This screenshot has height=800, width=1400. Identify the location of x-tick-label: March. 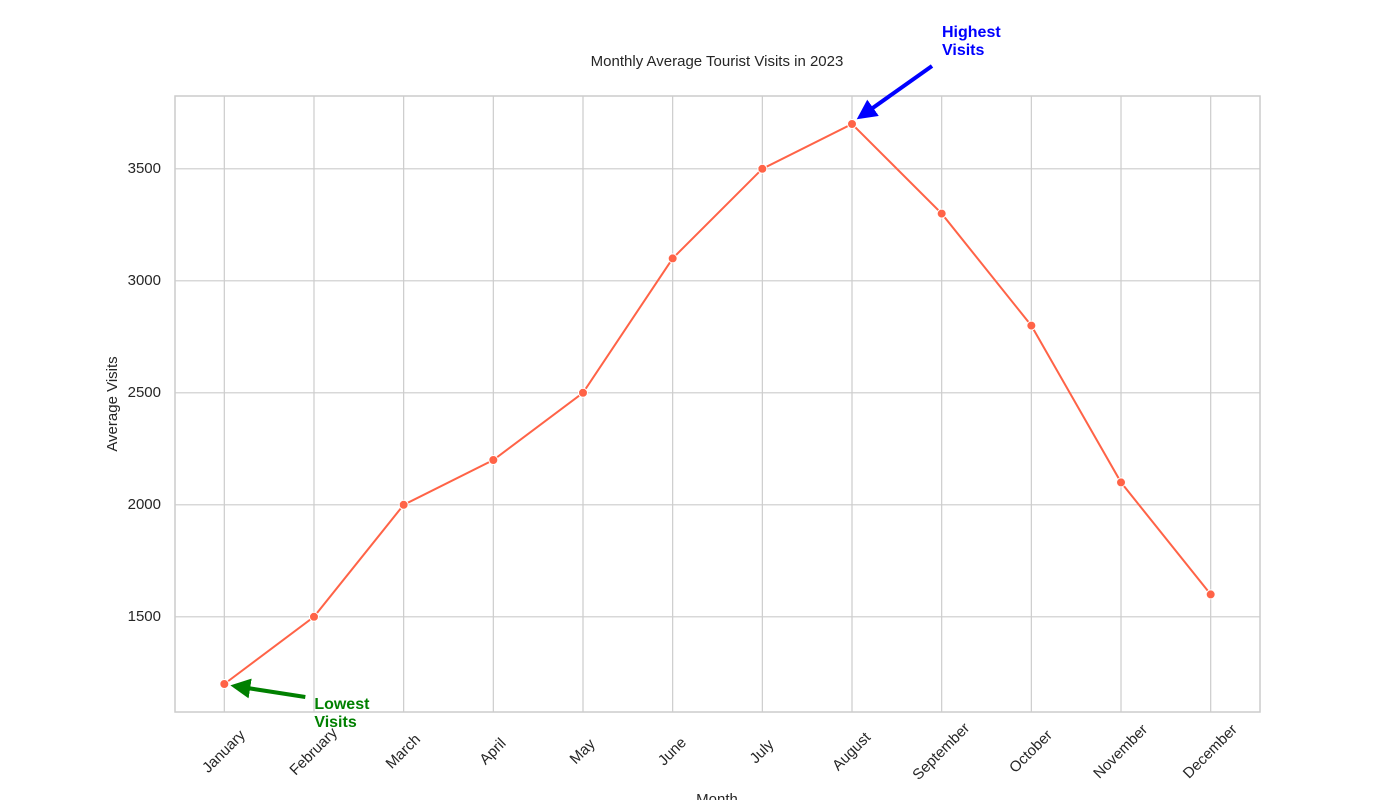
(403, 751).